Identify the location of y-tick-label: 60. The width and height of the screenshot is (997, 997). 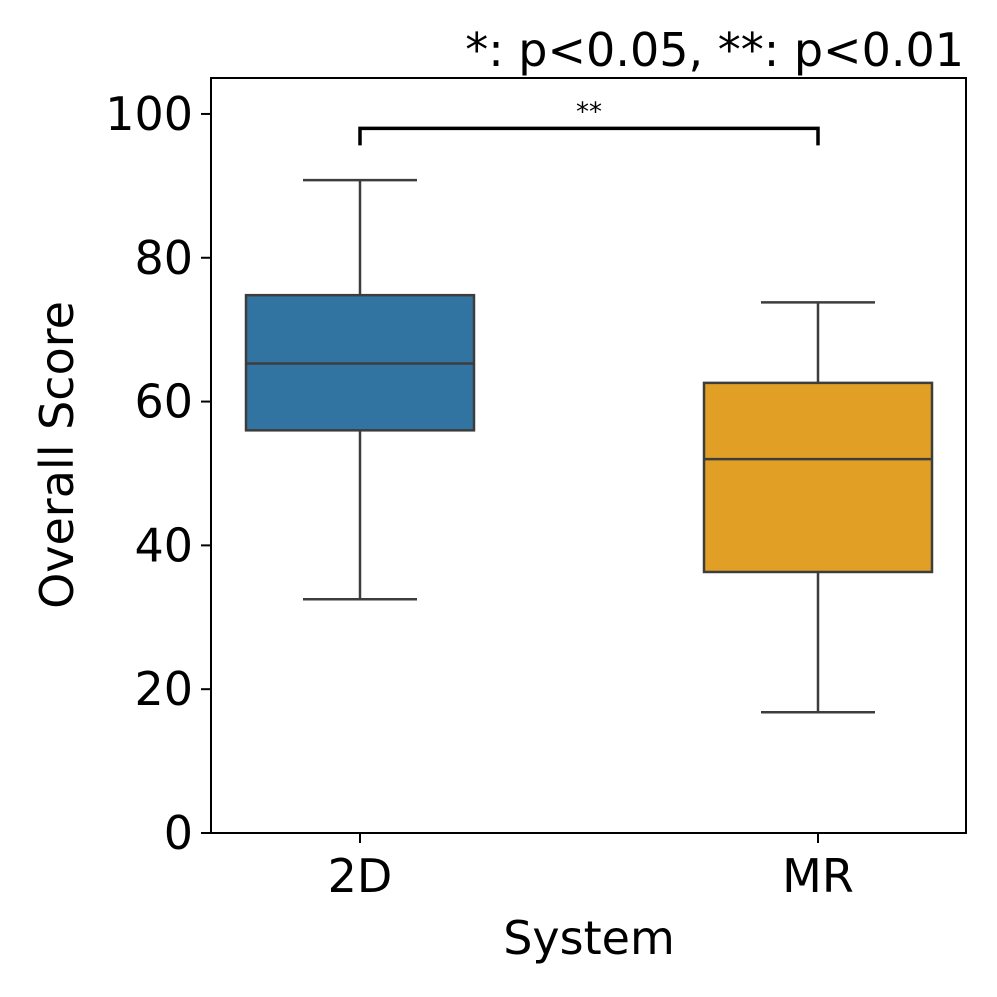
(163, 402).